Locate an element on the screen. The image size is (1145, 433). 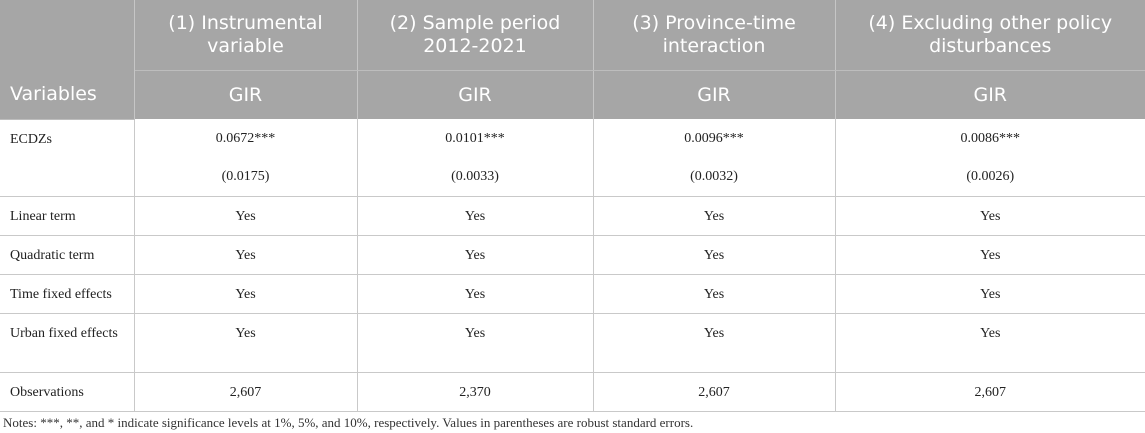
table-row-time-fixed-effects: Time fixed effects Yes Yes Yes Yes is located at coordinates (572, 293).